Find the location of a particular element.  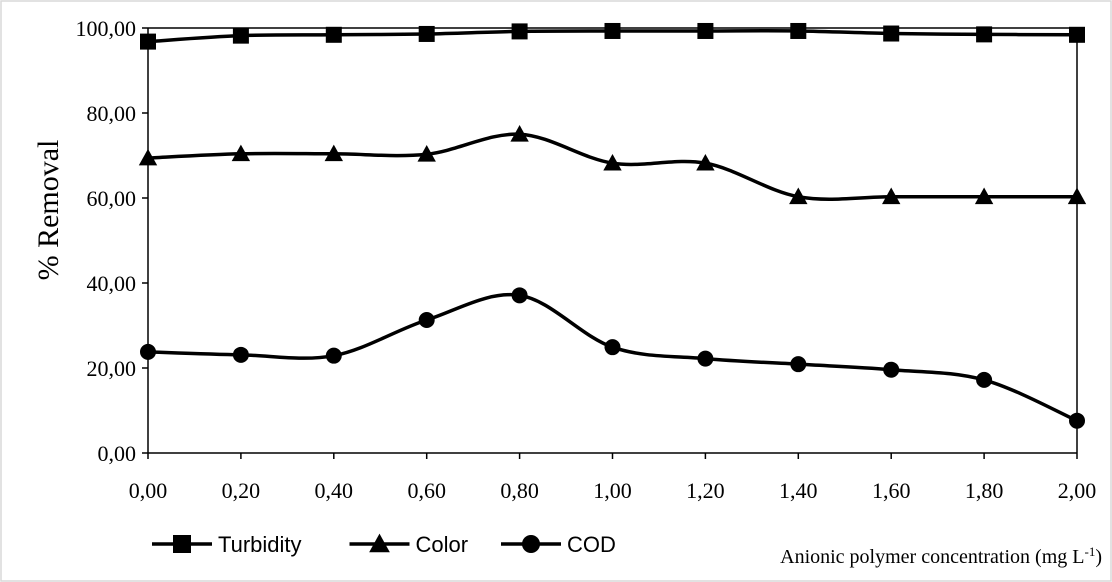

legend-marker-color is located at coordinates (379, 543).